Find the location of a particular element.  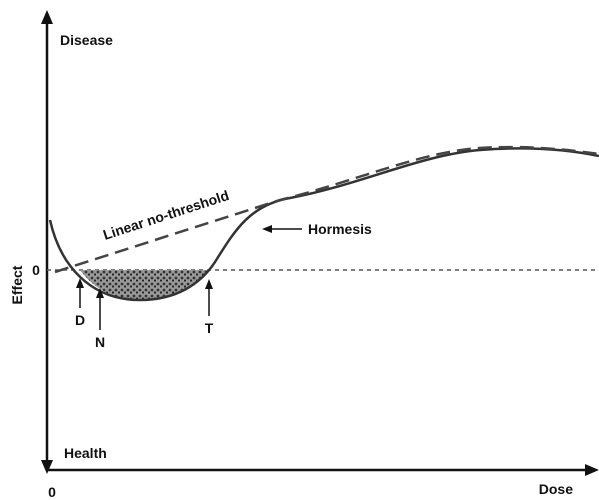

d-label: D is located at coordinates (80, 320).